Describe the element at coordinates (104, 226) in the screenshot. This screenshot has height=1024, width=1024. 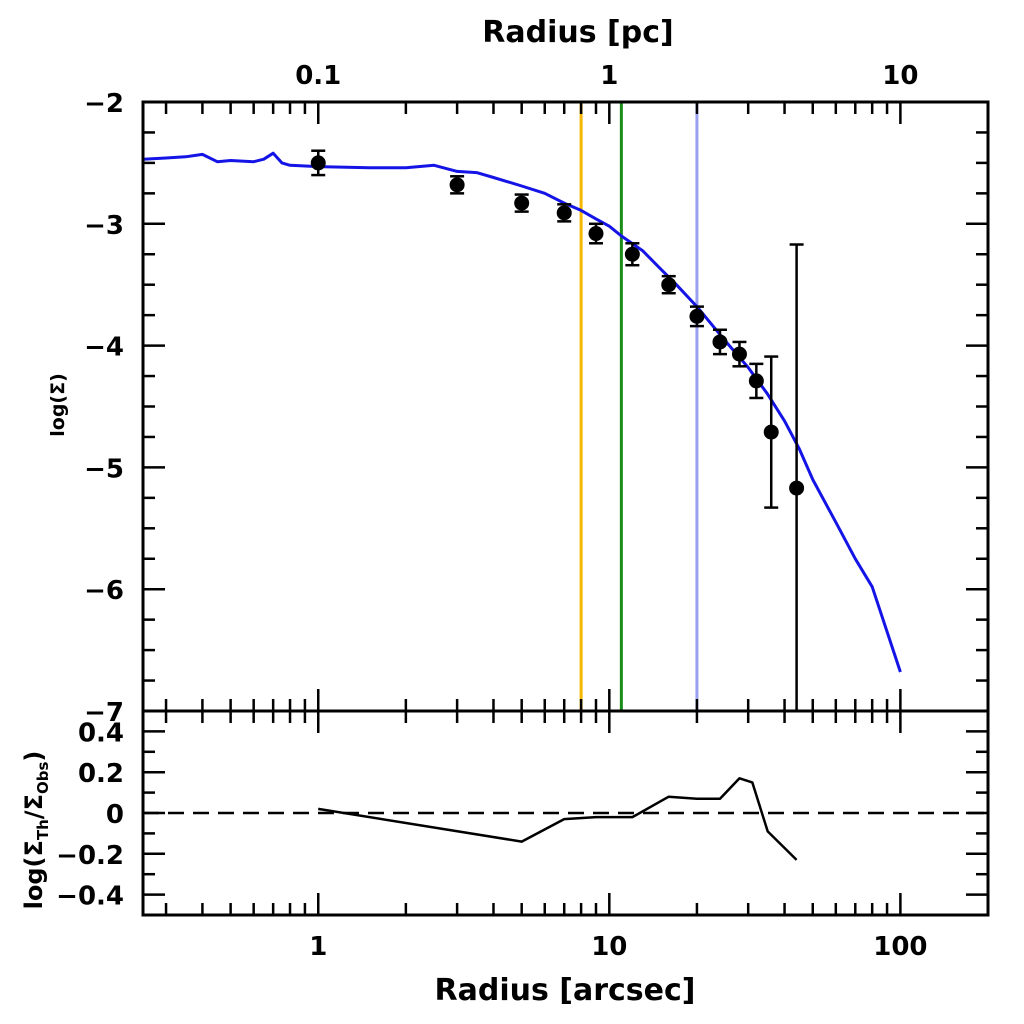
I see `main-y-tick-label-1: −3` at that location.